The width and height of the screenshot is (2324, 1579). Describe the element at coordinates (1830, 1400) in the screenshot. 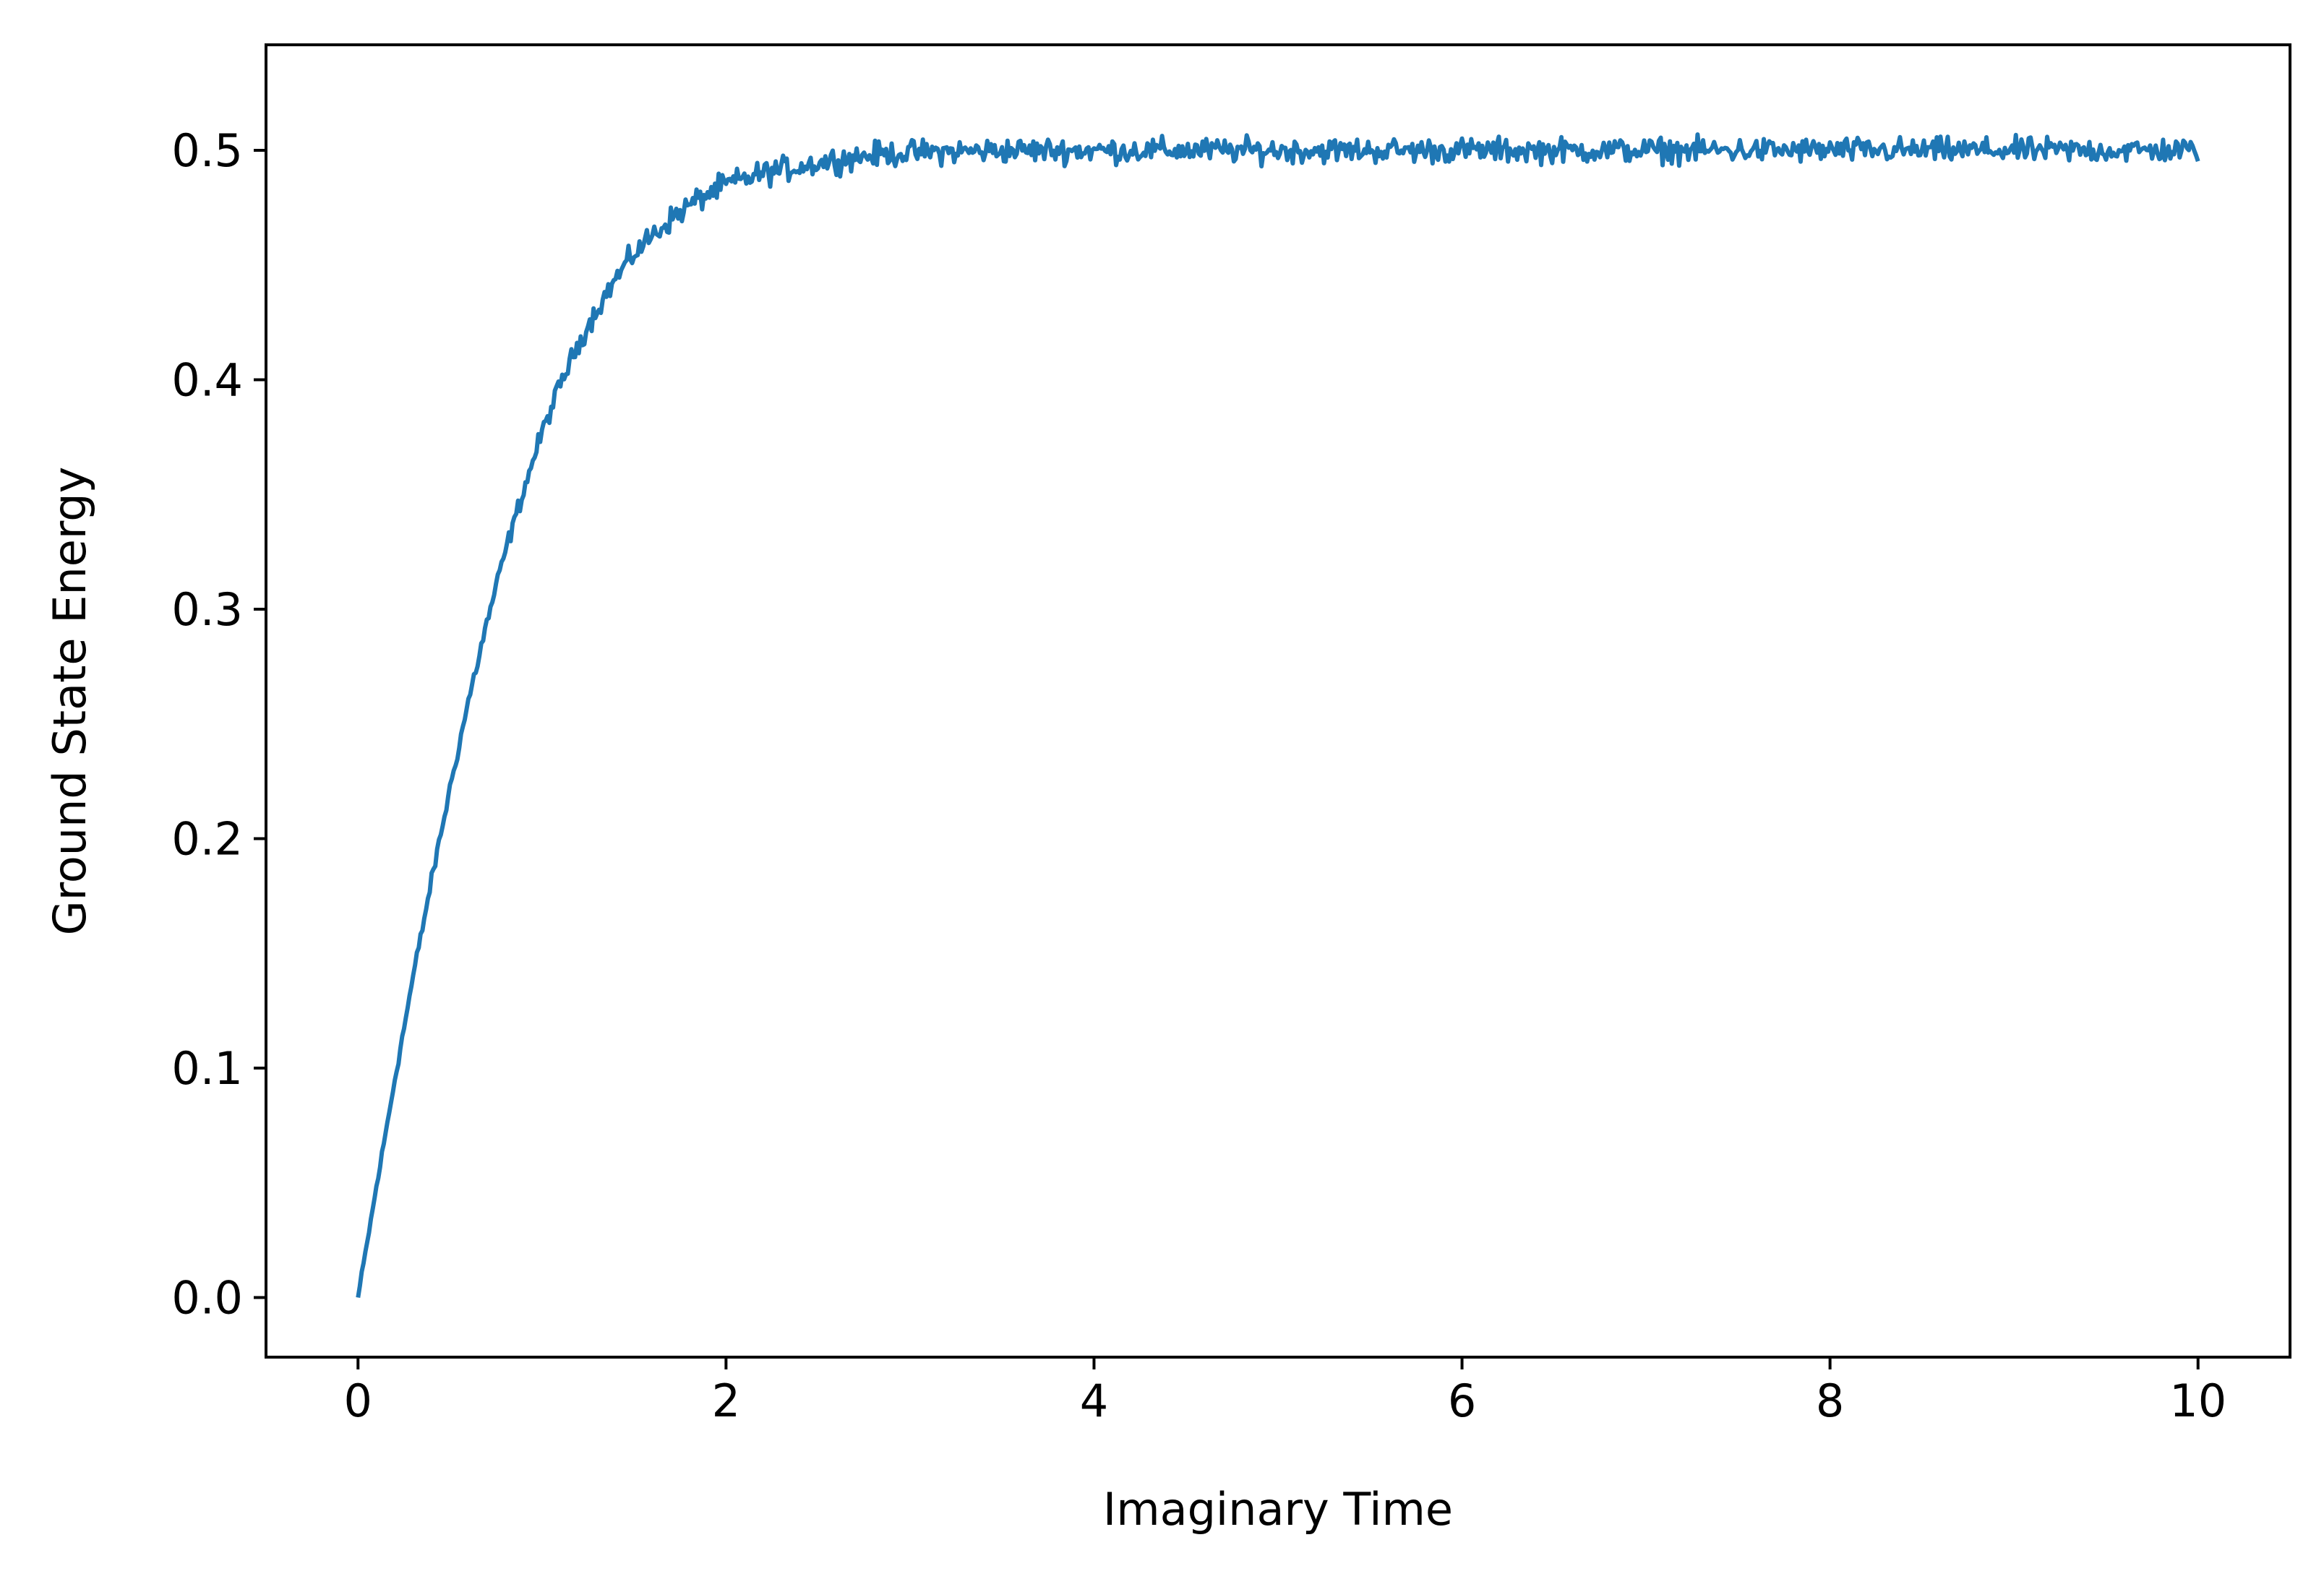

I see `x-tick-label: 8` at that location.